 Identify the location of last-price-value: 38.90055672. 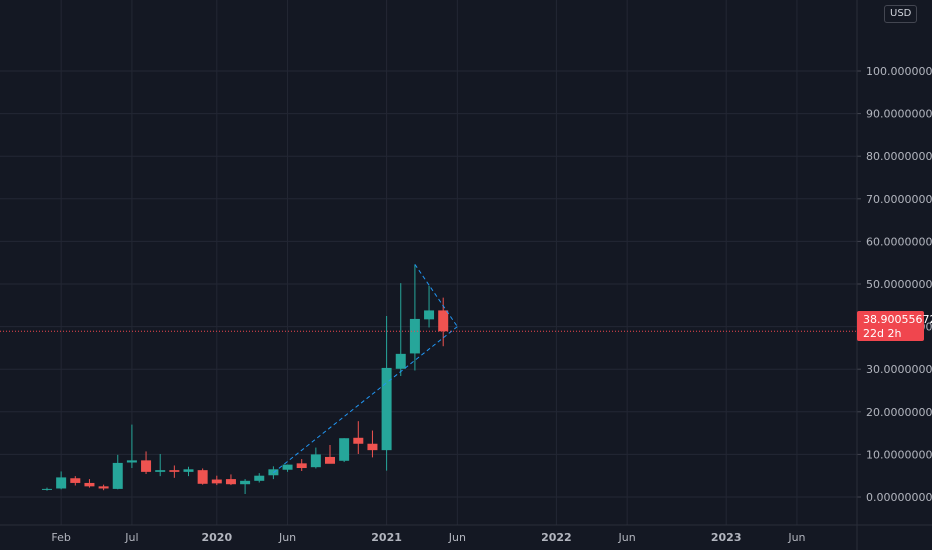
(897, 319).